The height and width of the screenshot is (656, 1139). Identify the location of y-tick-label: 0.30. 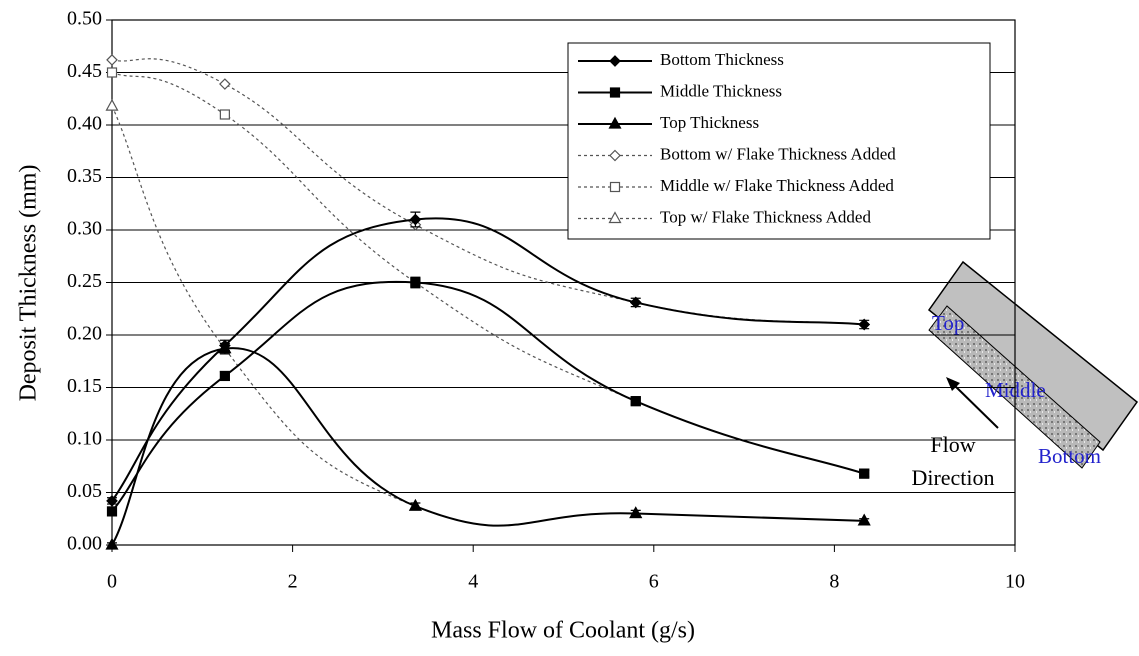
(84, 229).